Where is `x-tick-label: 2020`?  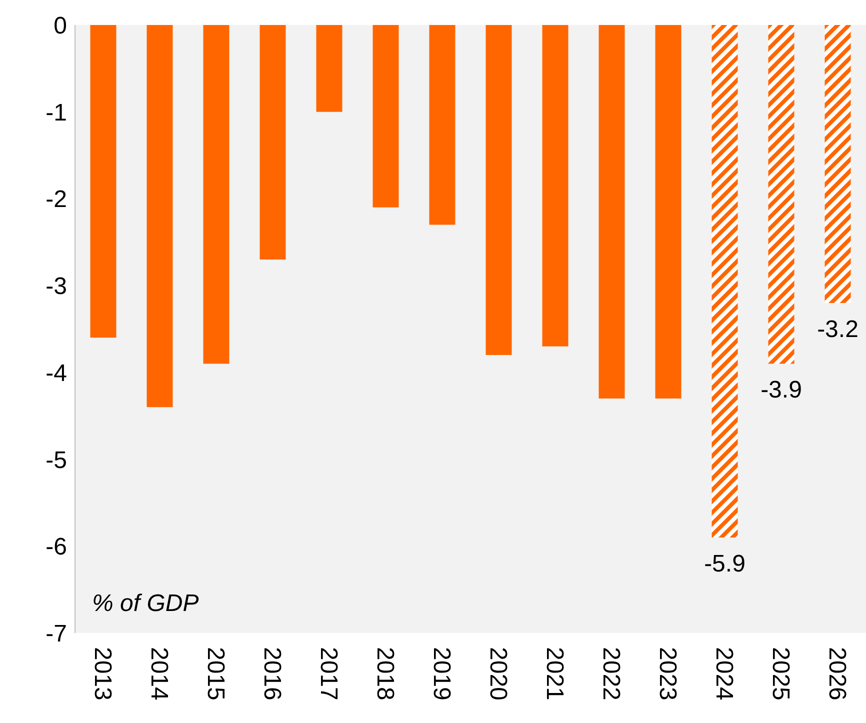
x-tick-label: 2020 is located at coordinates (498, 673).